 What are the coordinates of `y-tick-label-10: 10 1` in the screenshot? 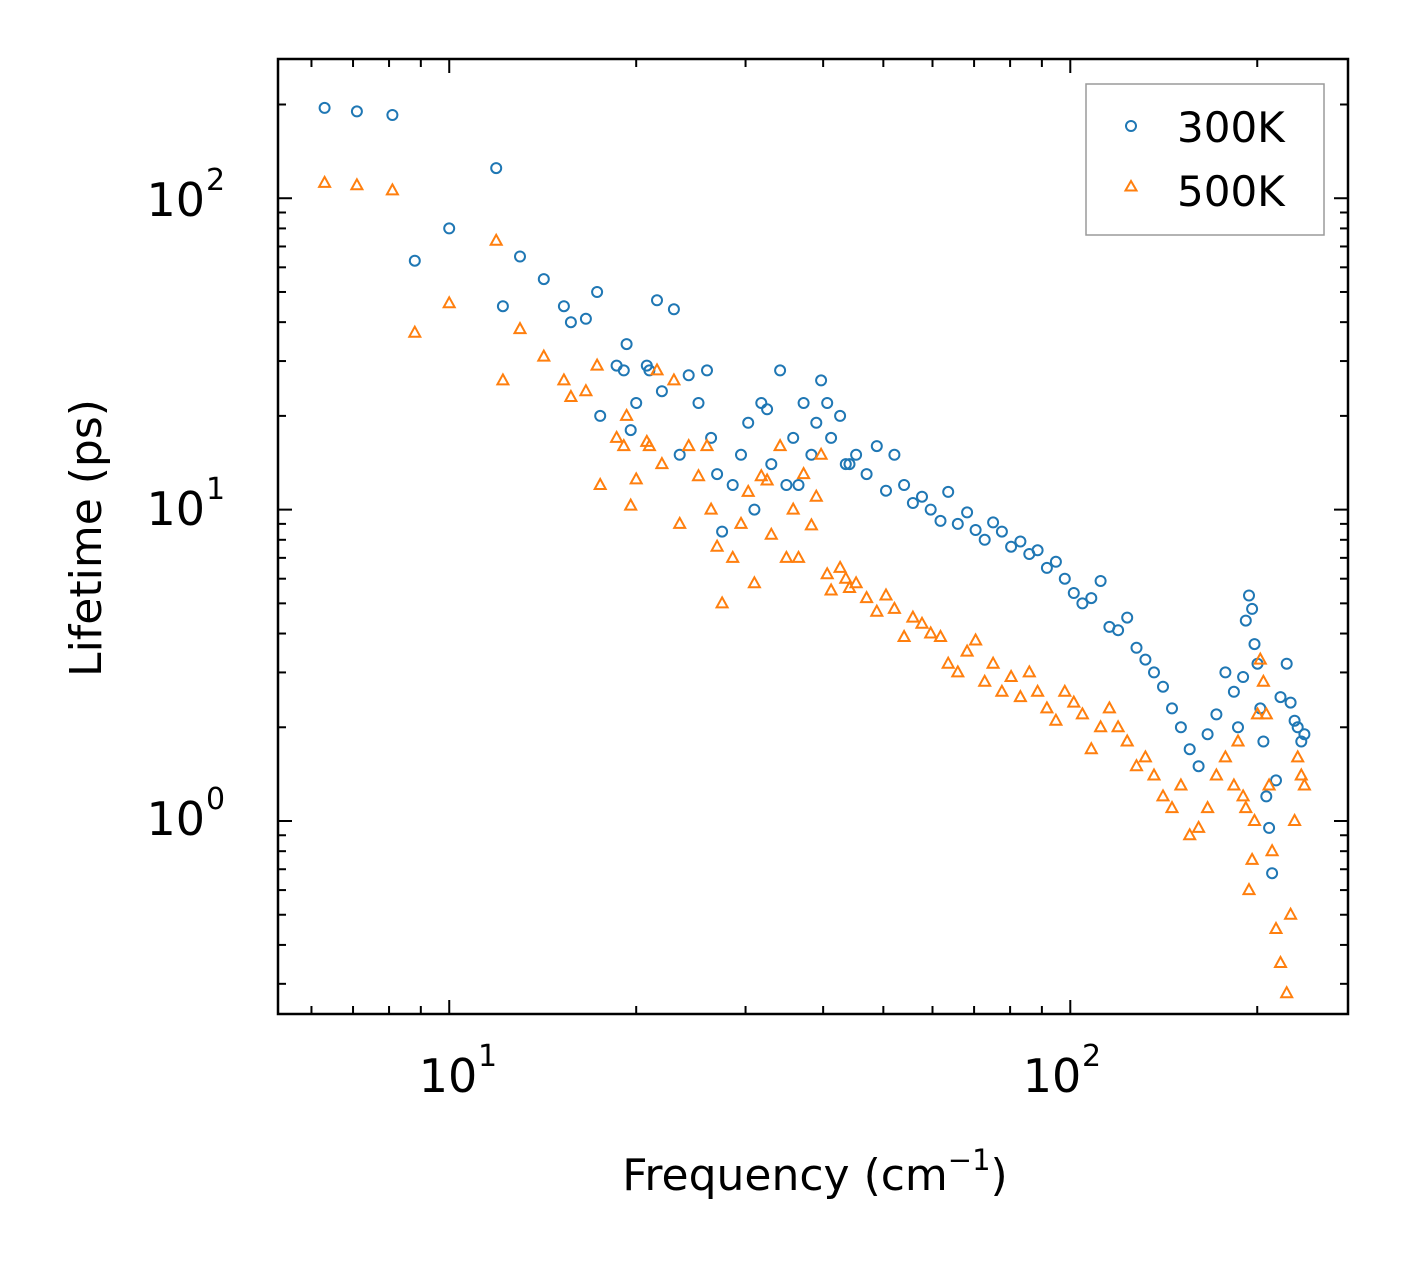 It's located at (185, 504).